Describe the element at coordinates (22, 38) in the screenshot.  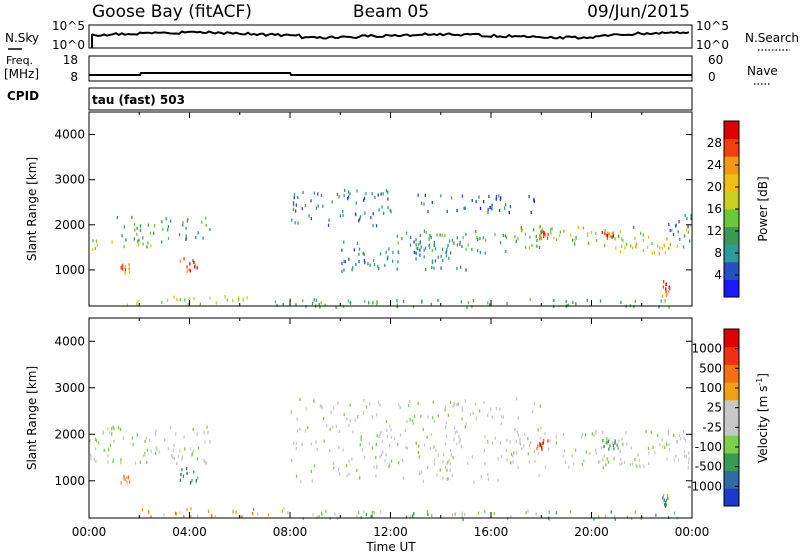
I see `noise-left-label: N.Sky` at that location.